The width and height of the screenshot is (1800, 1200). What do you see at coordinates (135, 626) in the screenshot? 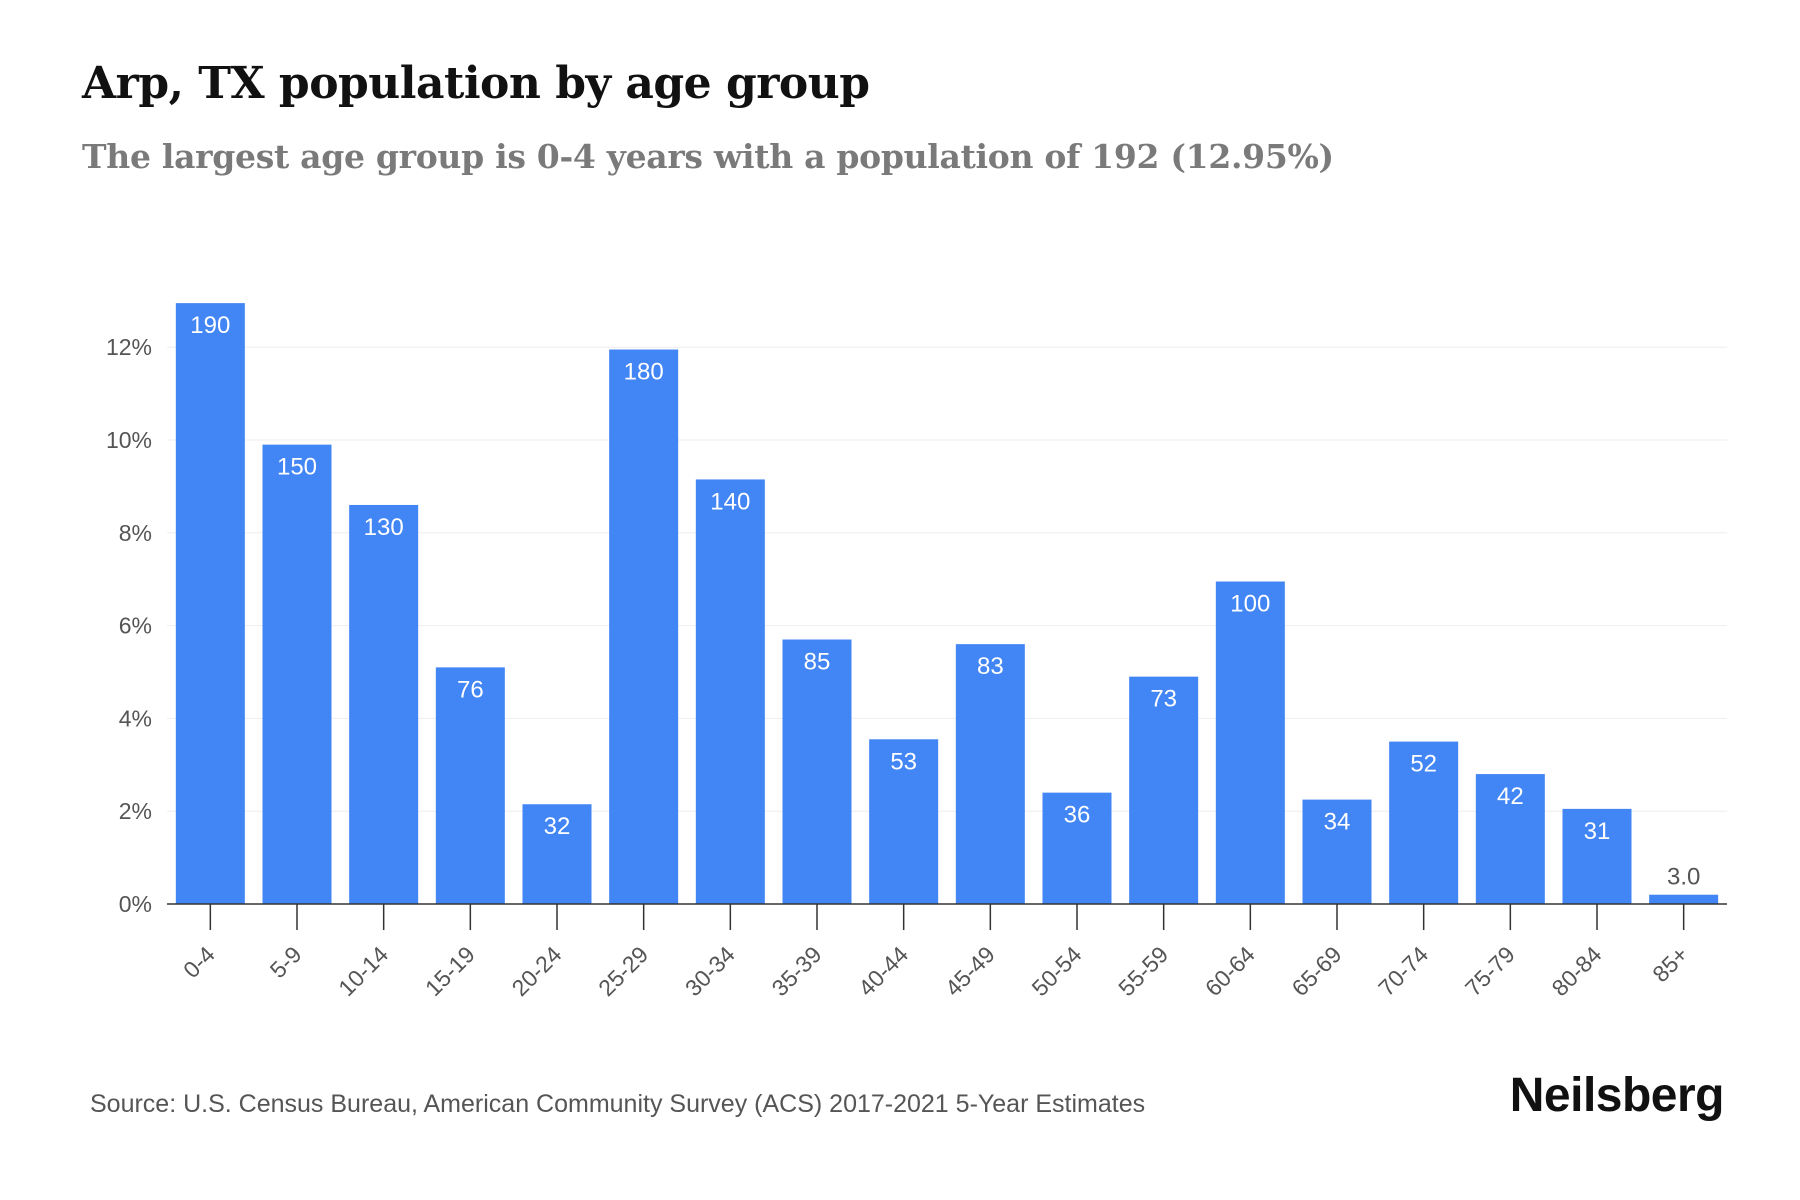
I see `y-tick-label: 6%` at bounding box center [135, 626].